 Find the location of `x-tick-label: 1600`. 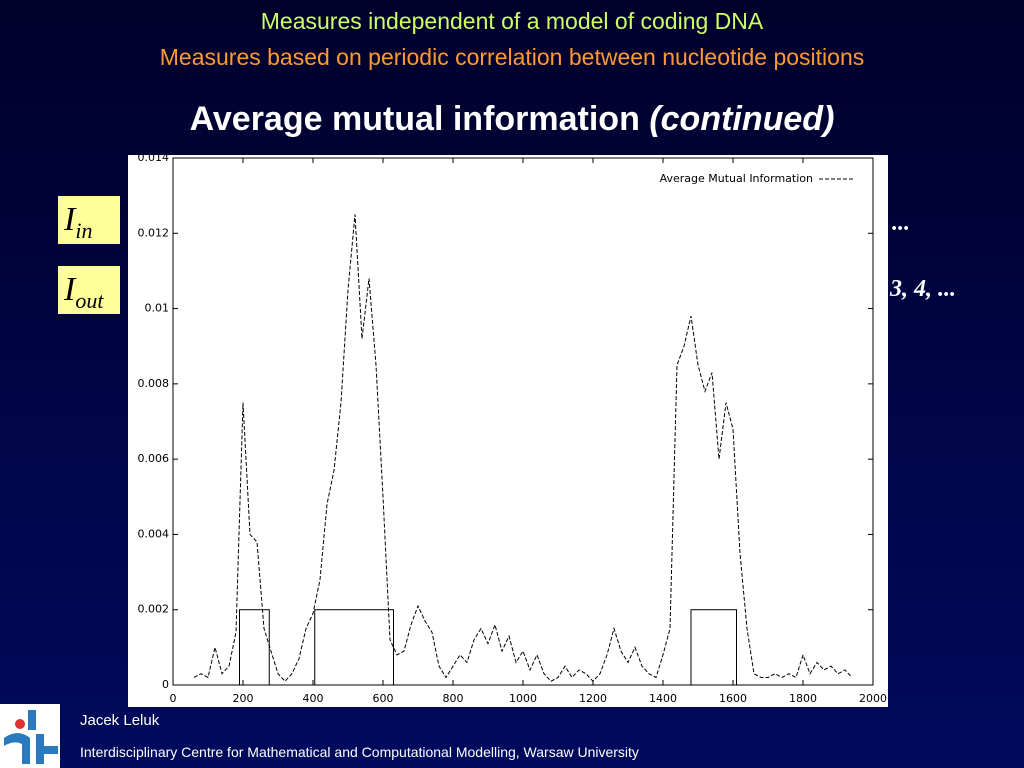

x-tick-label: 1600 is located at coordinates (733, 698).